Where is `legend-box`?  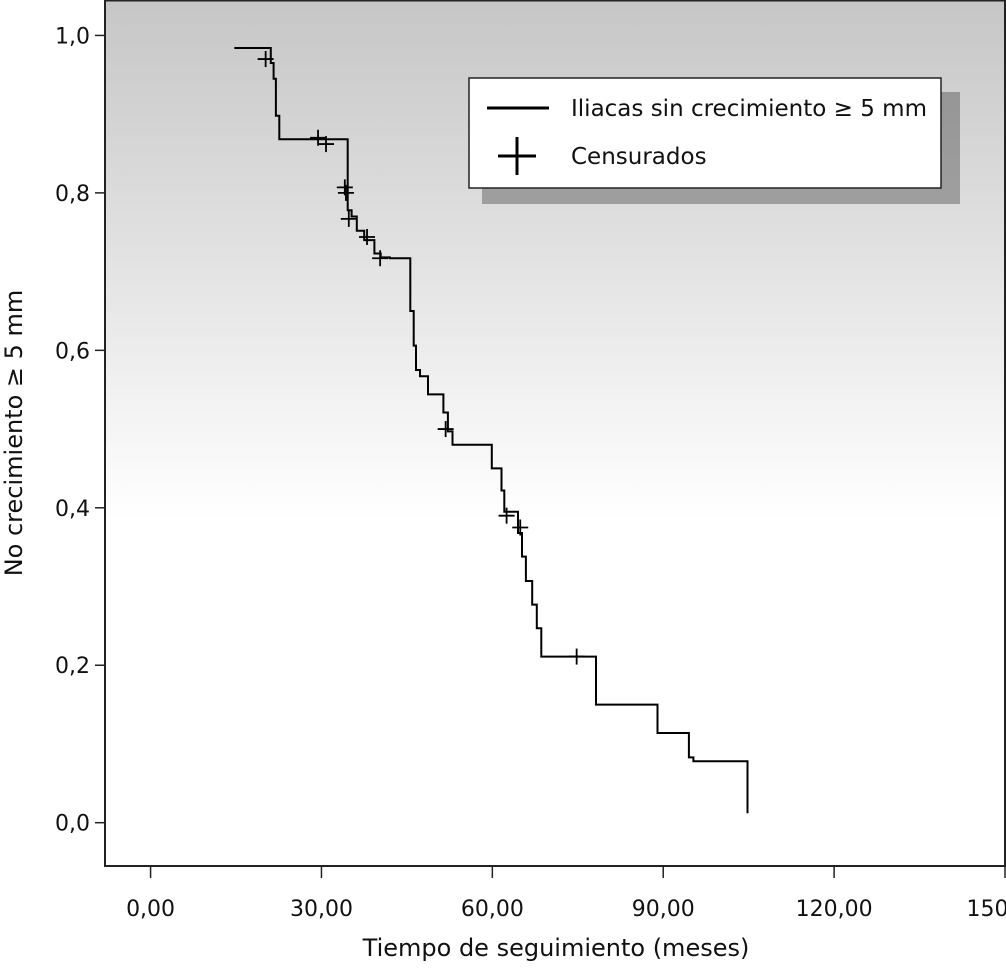 legend-box is located at coordinates (705, 133).